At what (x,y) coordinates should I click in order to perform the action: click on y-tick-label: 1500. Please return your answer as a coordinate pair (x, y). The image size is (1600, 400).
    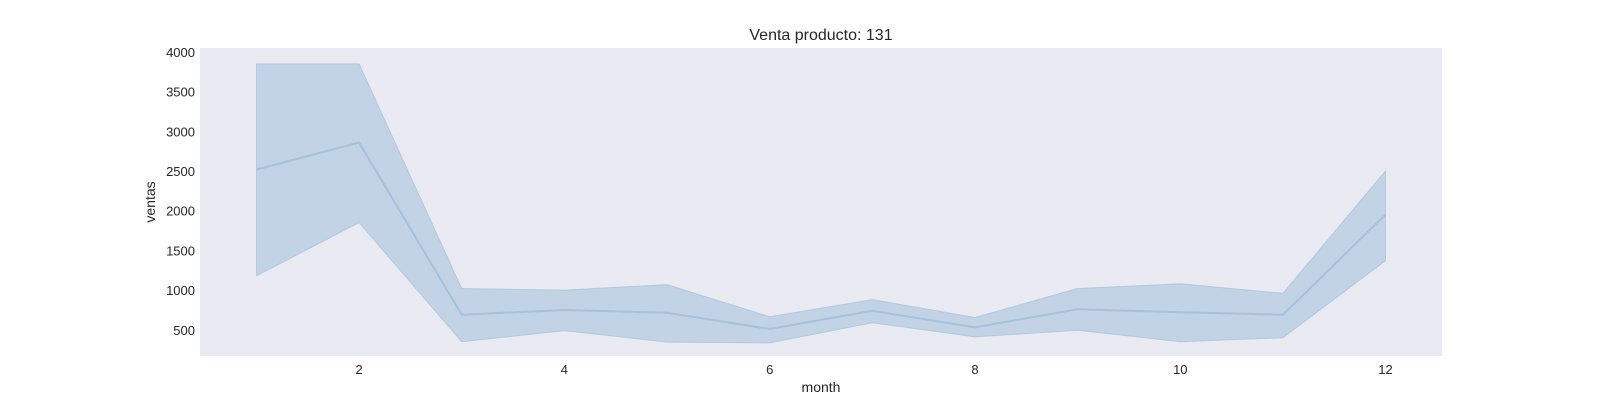
    Looking at the image, I should click on (180, 250).